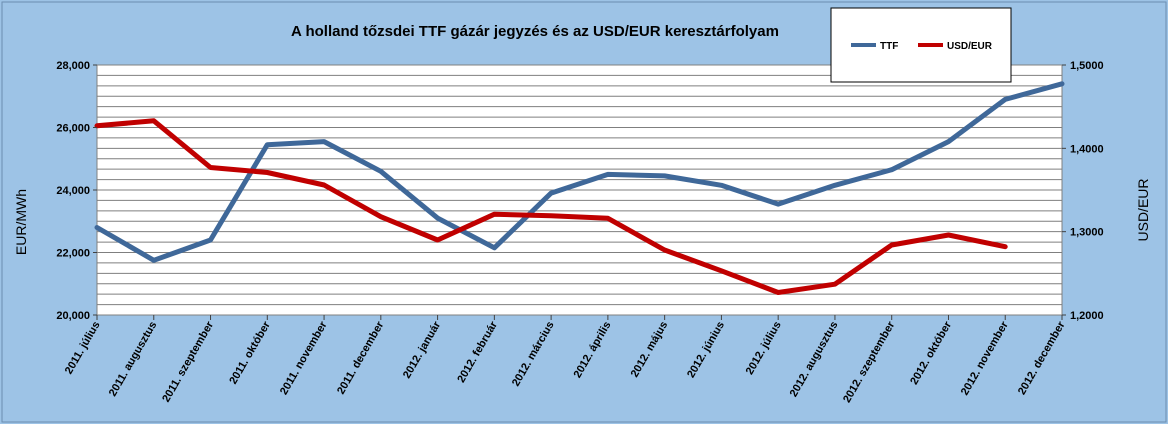 The image size is (1168, 424). Describe the element at coordinates (1143, 209) in the screenshot. I see `y-axis-right-label: USD/EUR` at that location.